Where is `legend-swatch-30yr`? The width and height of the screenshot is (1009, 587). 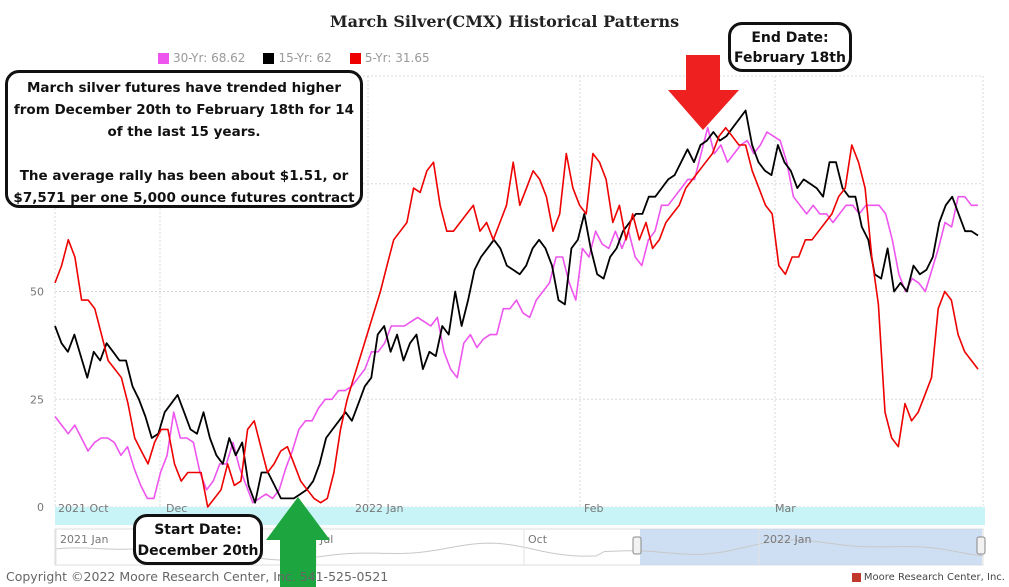 legend-swatch-30yr is located at coordinates (163, 58).